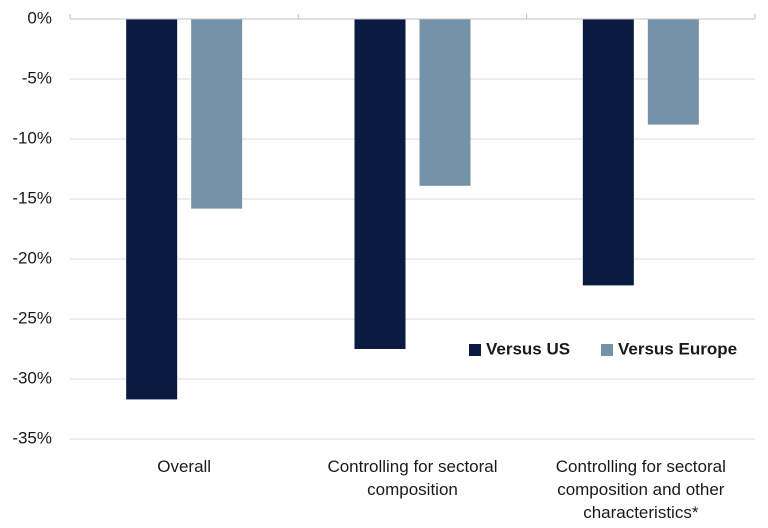 The width and height of the screenshot is (768, 528). I want to click on y-tick-label: -35%, so click(32, 437).